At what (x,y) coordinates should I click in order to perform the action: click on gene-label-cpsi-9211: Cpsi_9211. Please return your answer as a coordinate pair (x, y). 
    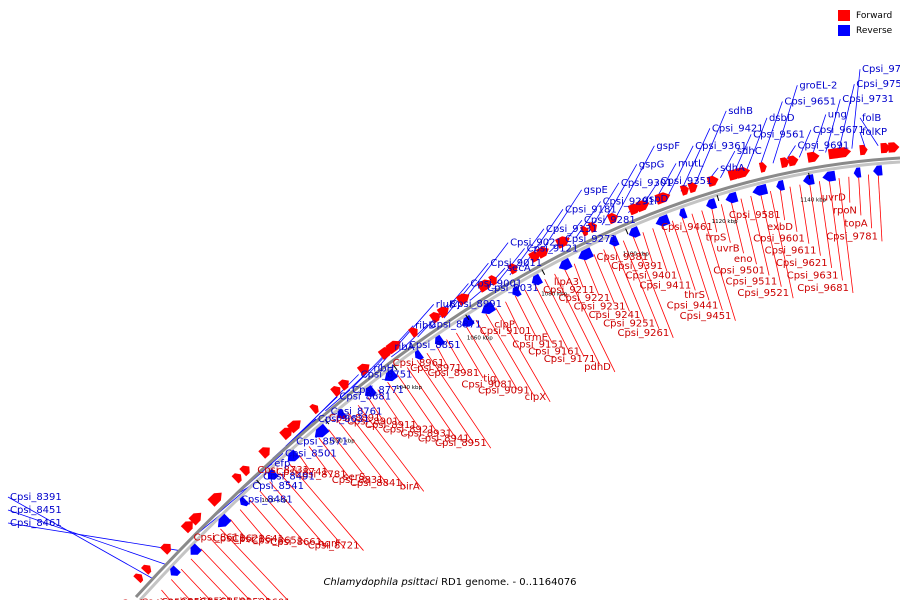
    Looking at the image, I should click on (569, 290).